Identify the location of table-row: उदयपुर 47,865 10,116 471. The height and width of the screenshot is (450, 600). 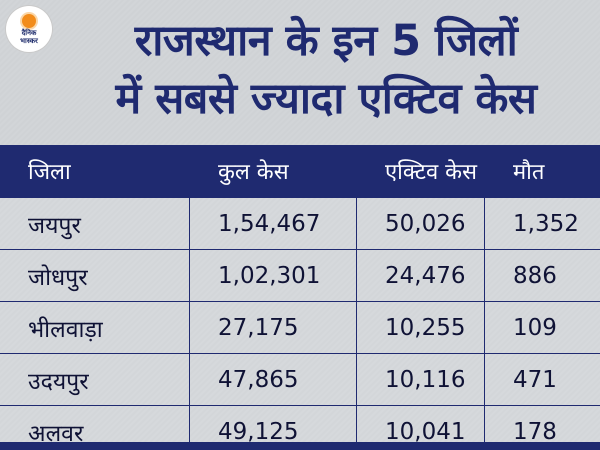
(300, 379).